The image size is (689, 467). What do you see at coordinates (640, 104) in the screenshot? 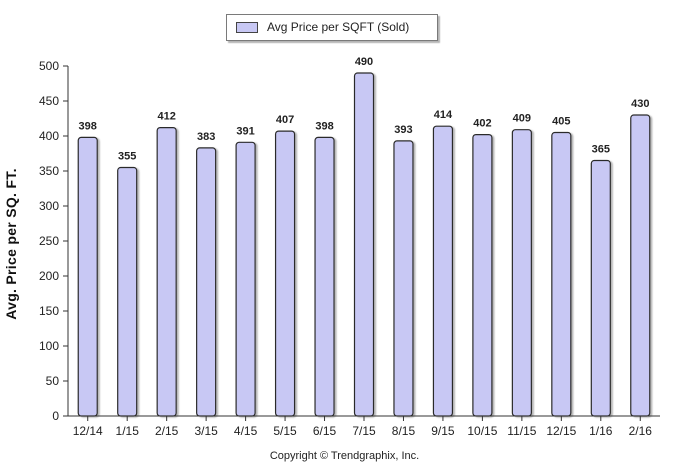
I see `data-label: 430` at bounding box center [640, 104].